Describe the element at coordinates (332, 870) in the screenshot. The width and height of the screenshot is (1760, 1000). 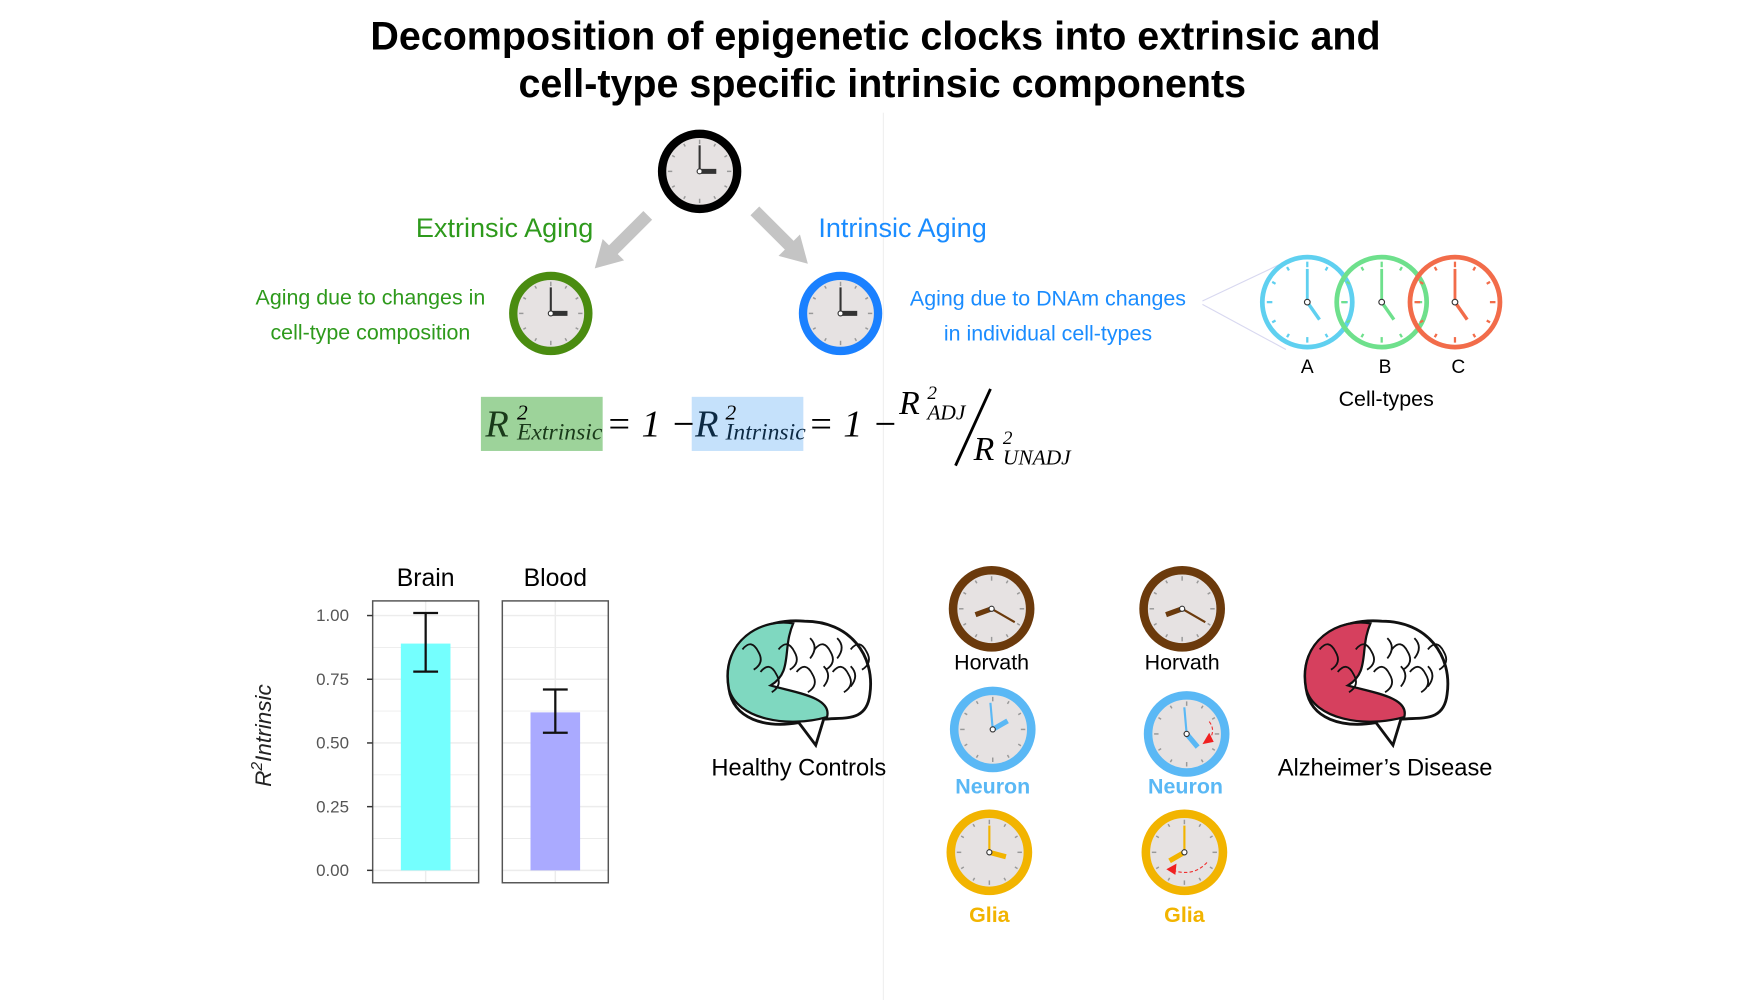
I see `y-tick-label: 0.00` at that location.